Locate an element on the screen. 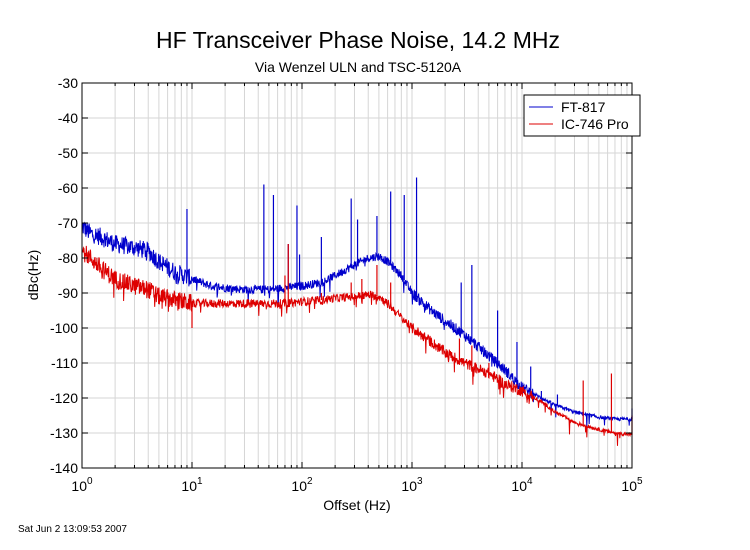 The height and width of the screenshot is (550, 750). y-tick-label: -130 is located at coordinates (64, 433).